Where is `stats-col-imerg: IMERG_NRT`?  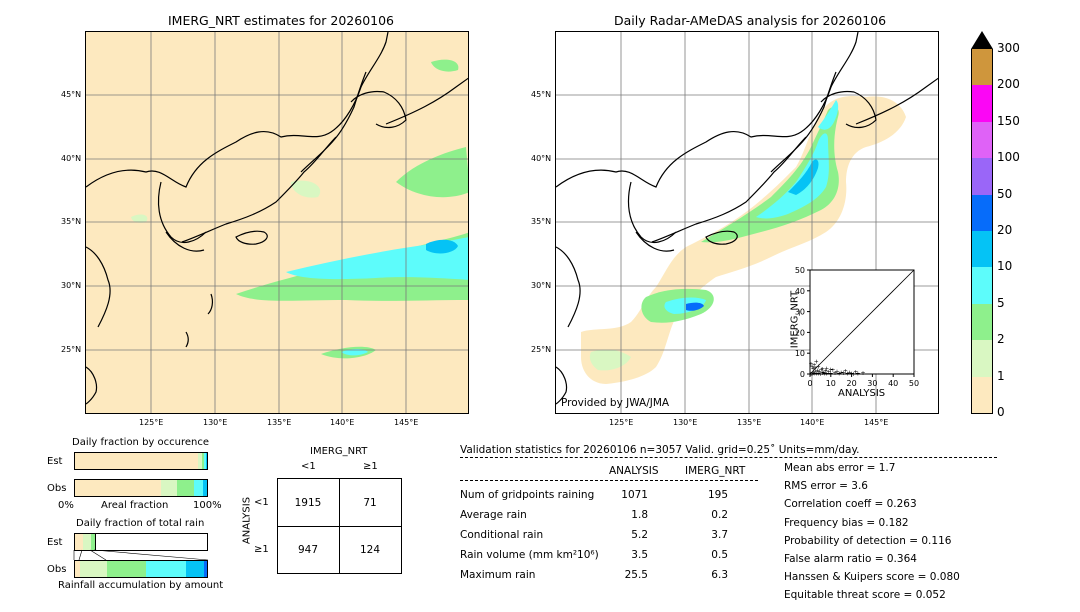
stats-col-imerg: IMERG_NRT is located at coordinates (715, 471).